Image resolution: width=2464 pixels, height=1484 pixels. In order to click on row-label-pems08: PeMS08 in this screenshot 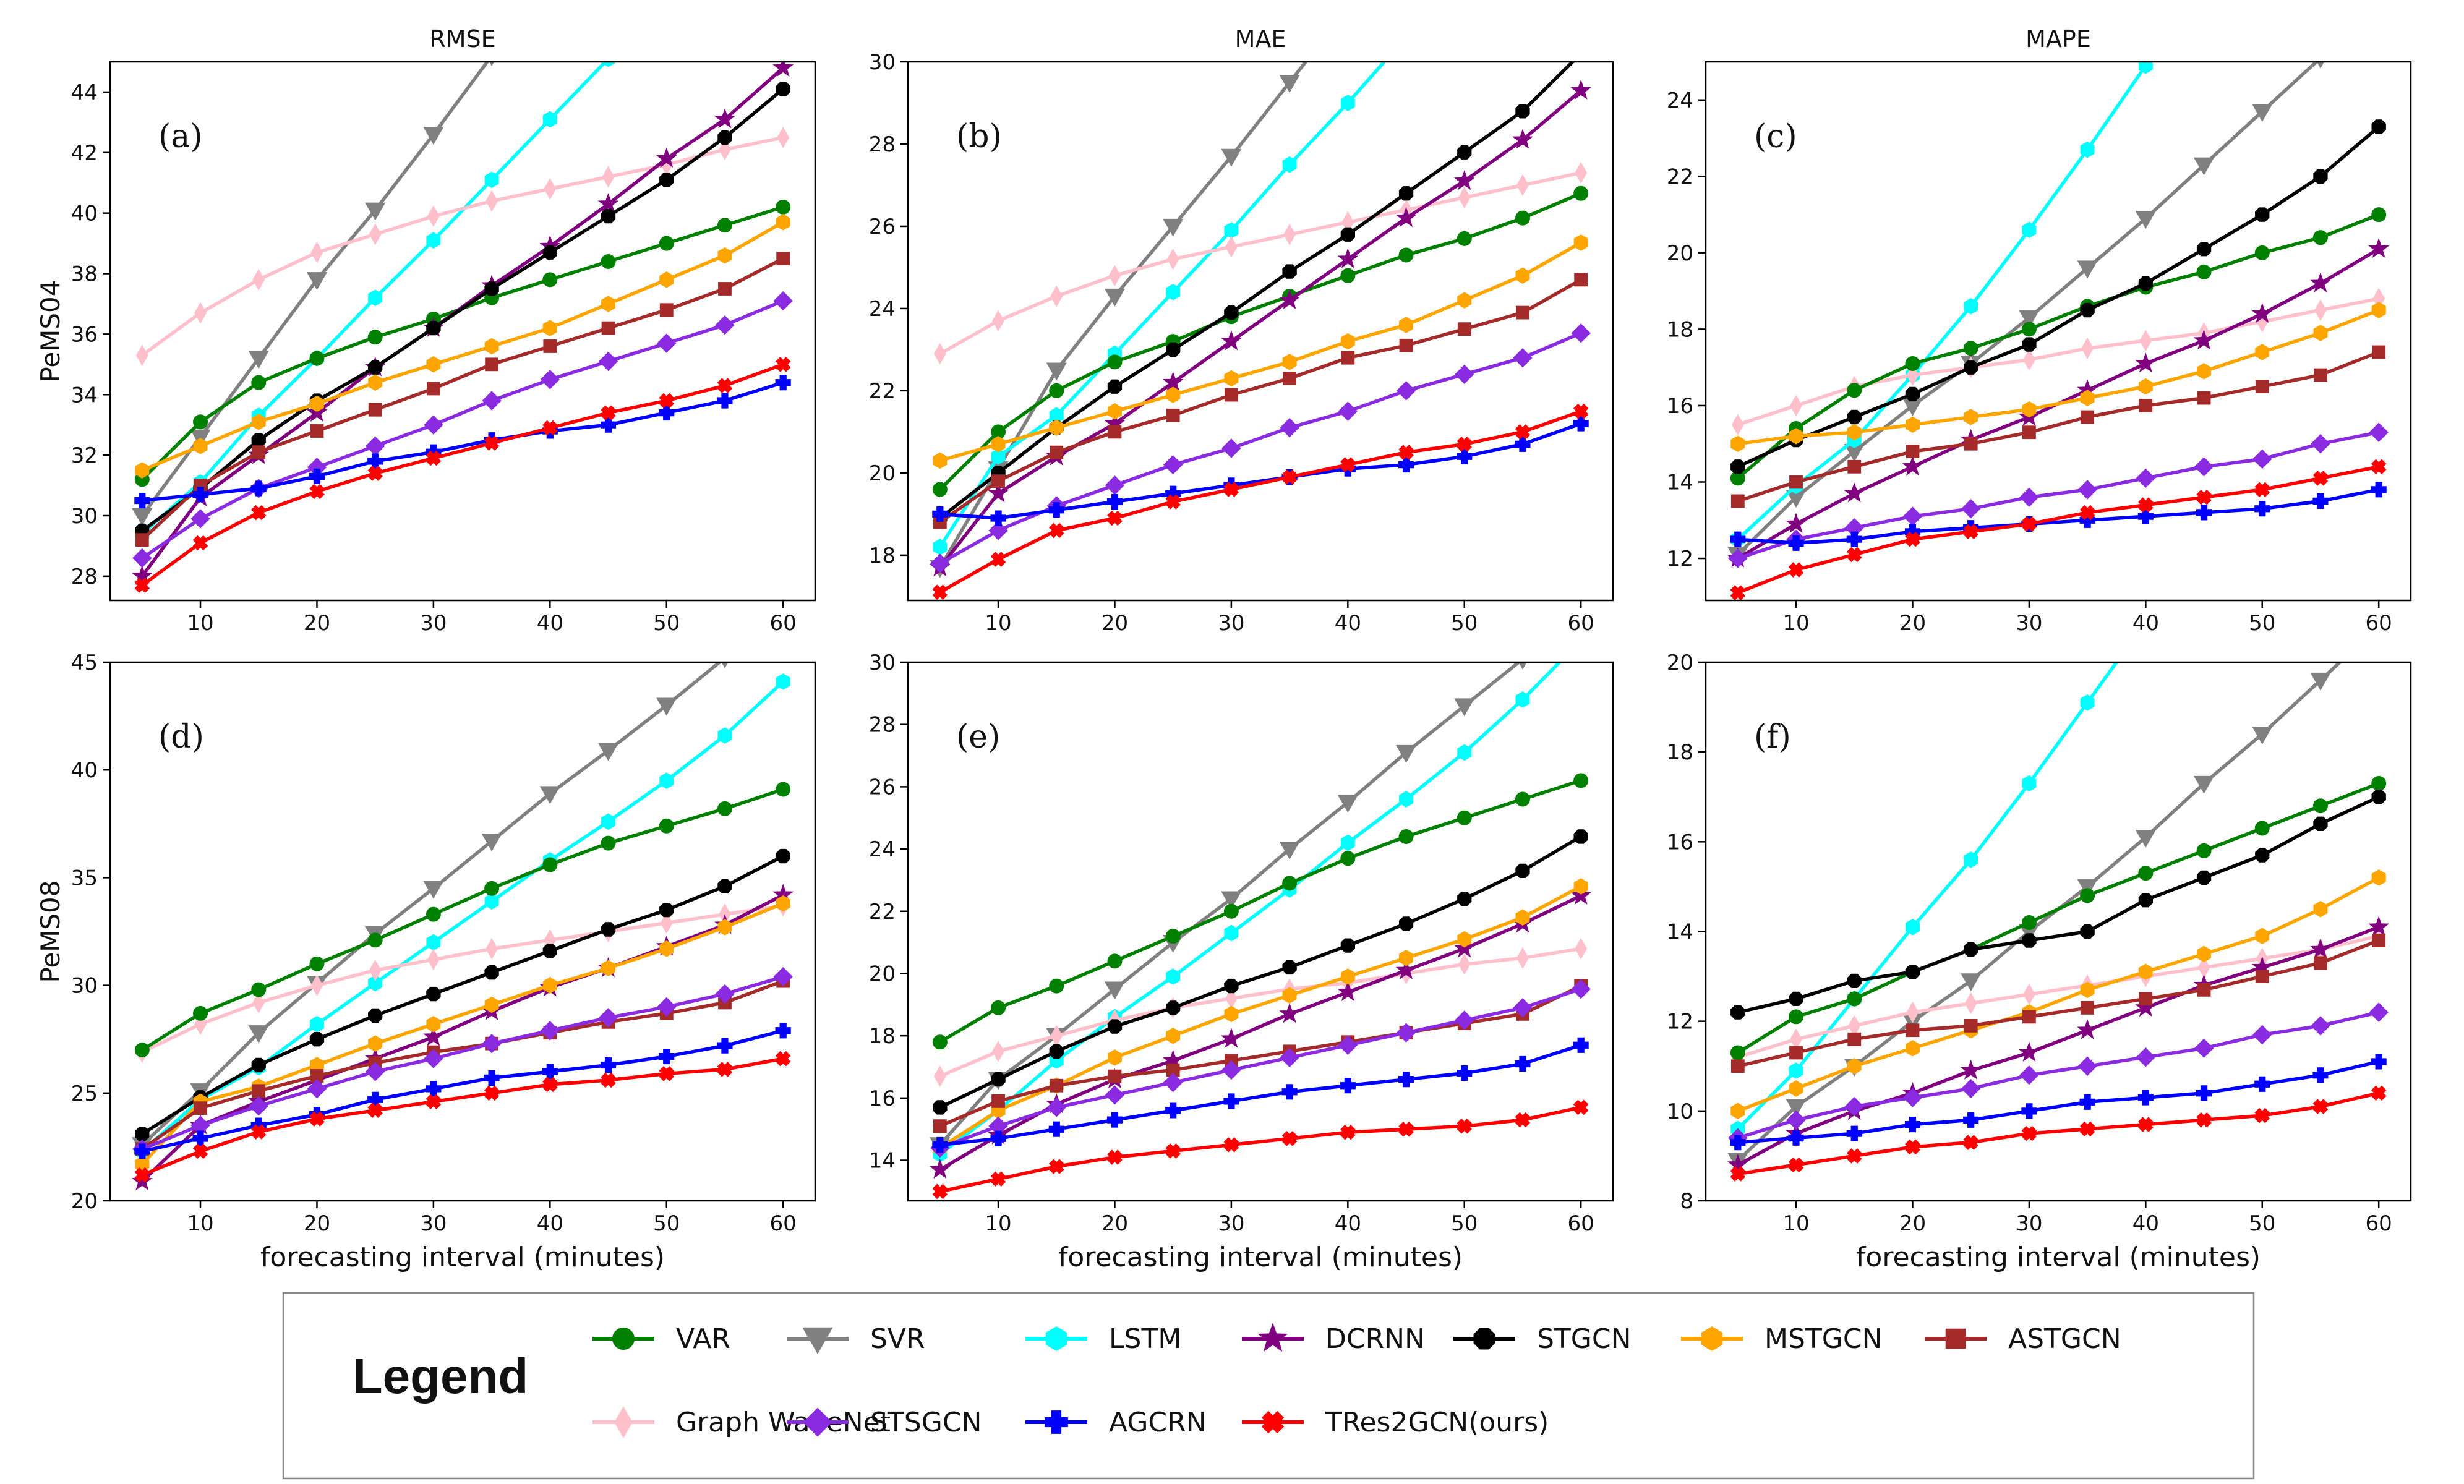, I will do `click(50, 931)`.